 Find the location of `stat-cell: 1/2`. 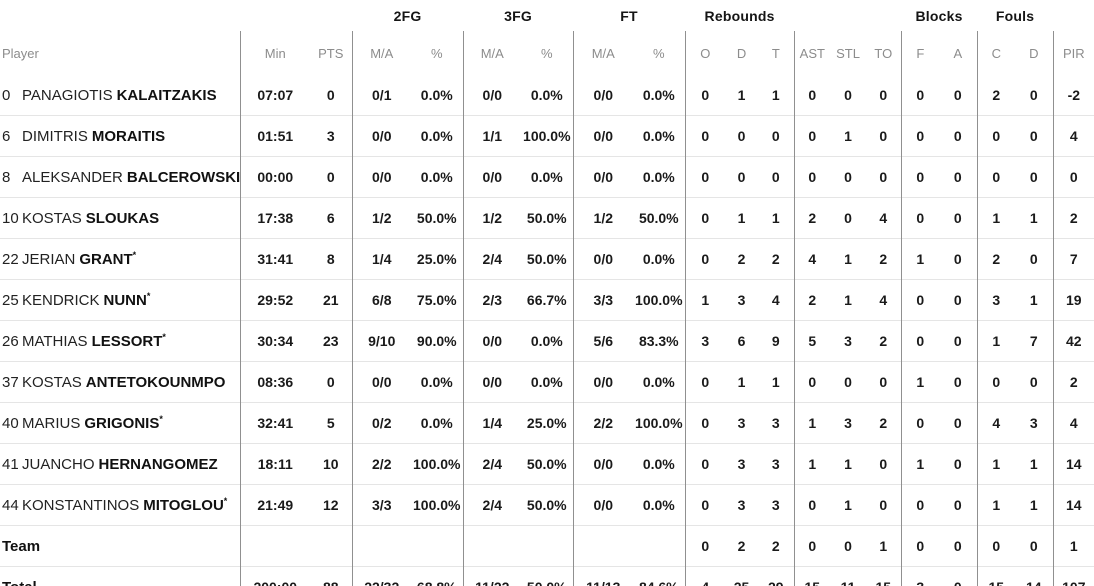

stat-cell: 1/2 is located at coordinates (492, 218).